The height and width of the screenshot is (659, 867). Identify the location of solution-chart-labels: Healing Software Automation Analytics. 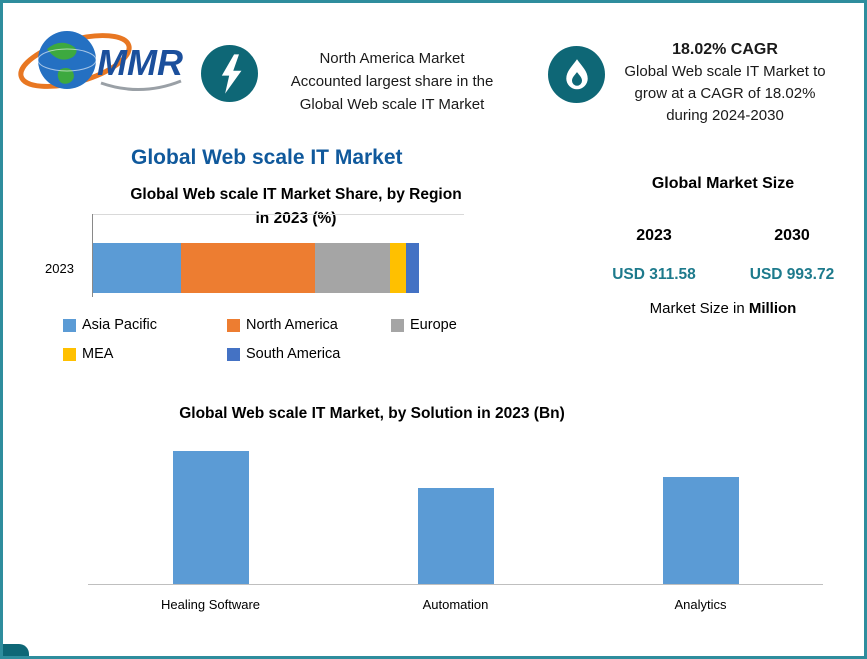
(455, 604).